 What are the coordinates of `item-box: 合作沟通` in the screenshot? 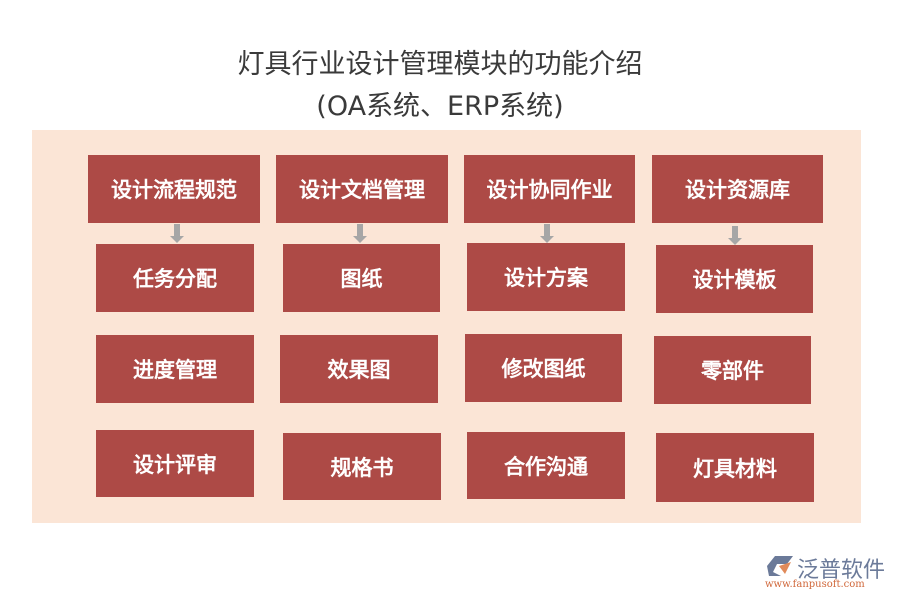 It's located at (546, 465).